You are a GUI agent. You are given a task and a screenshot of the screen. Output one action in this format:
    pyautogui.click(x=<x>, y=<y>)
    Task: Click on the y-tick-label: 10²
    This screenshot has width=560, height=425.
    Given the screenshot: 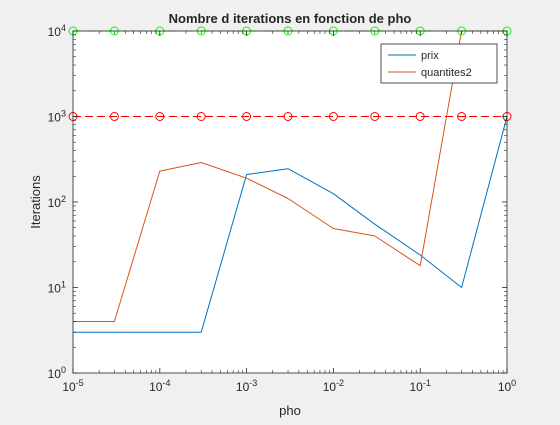 What is the action you would take?
    pyautogui.click(x=57, y=202)
    